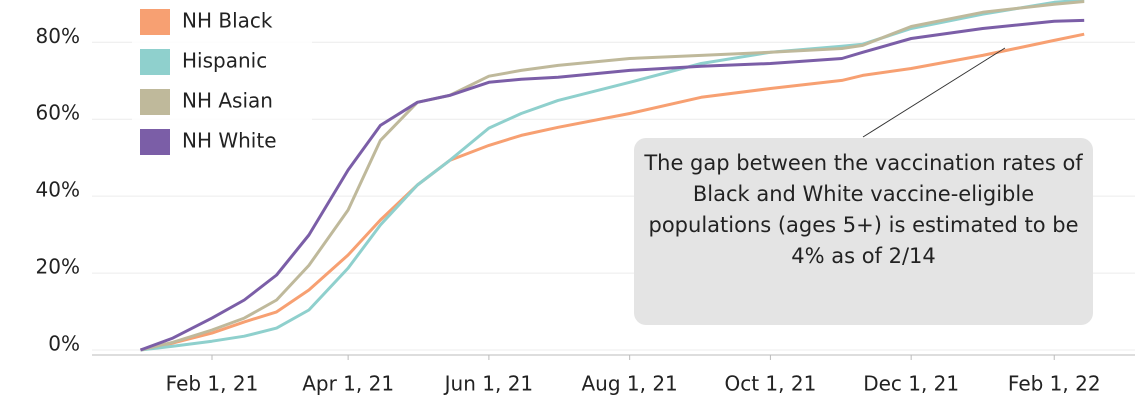  I want to click on legend-label: NH Asian, so click(227, 101).